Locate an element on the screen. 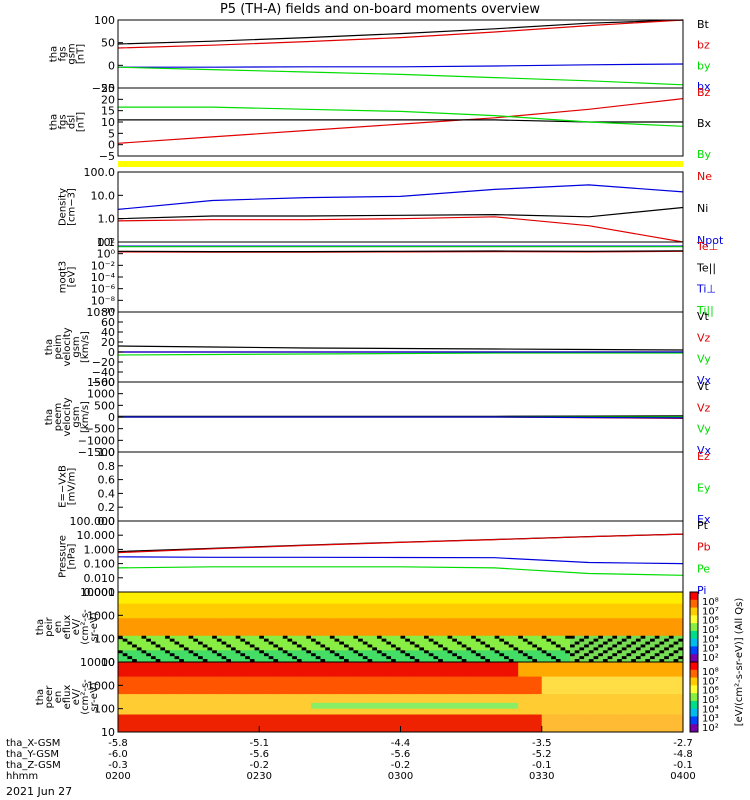  legend-label: Ey is located at coordinates (704, 488).